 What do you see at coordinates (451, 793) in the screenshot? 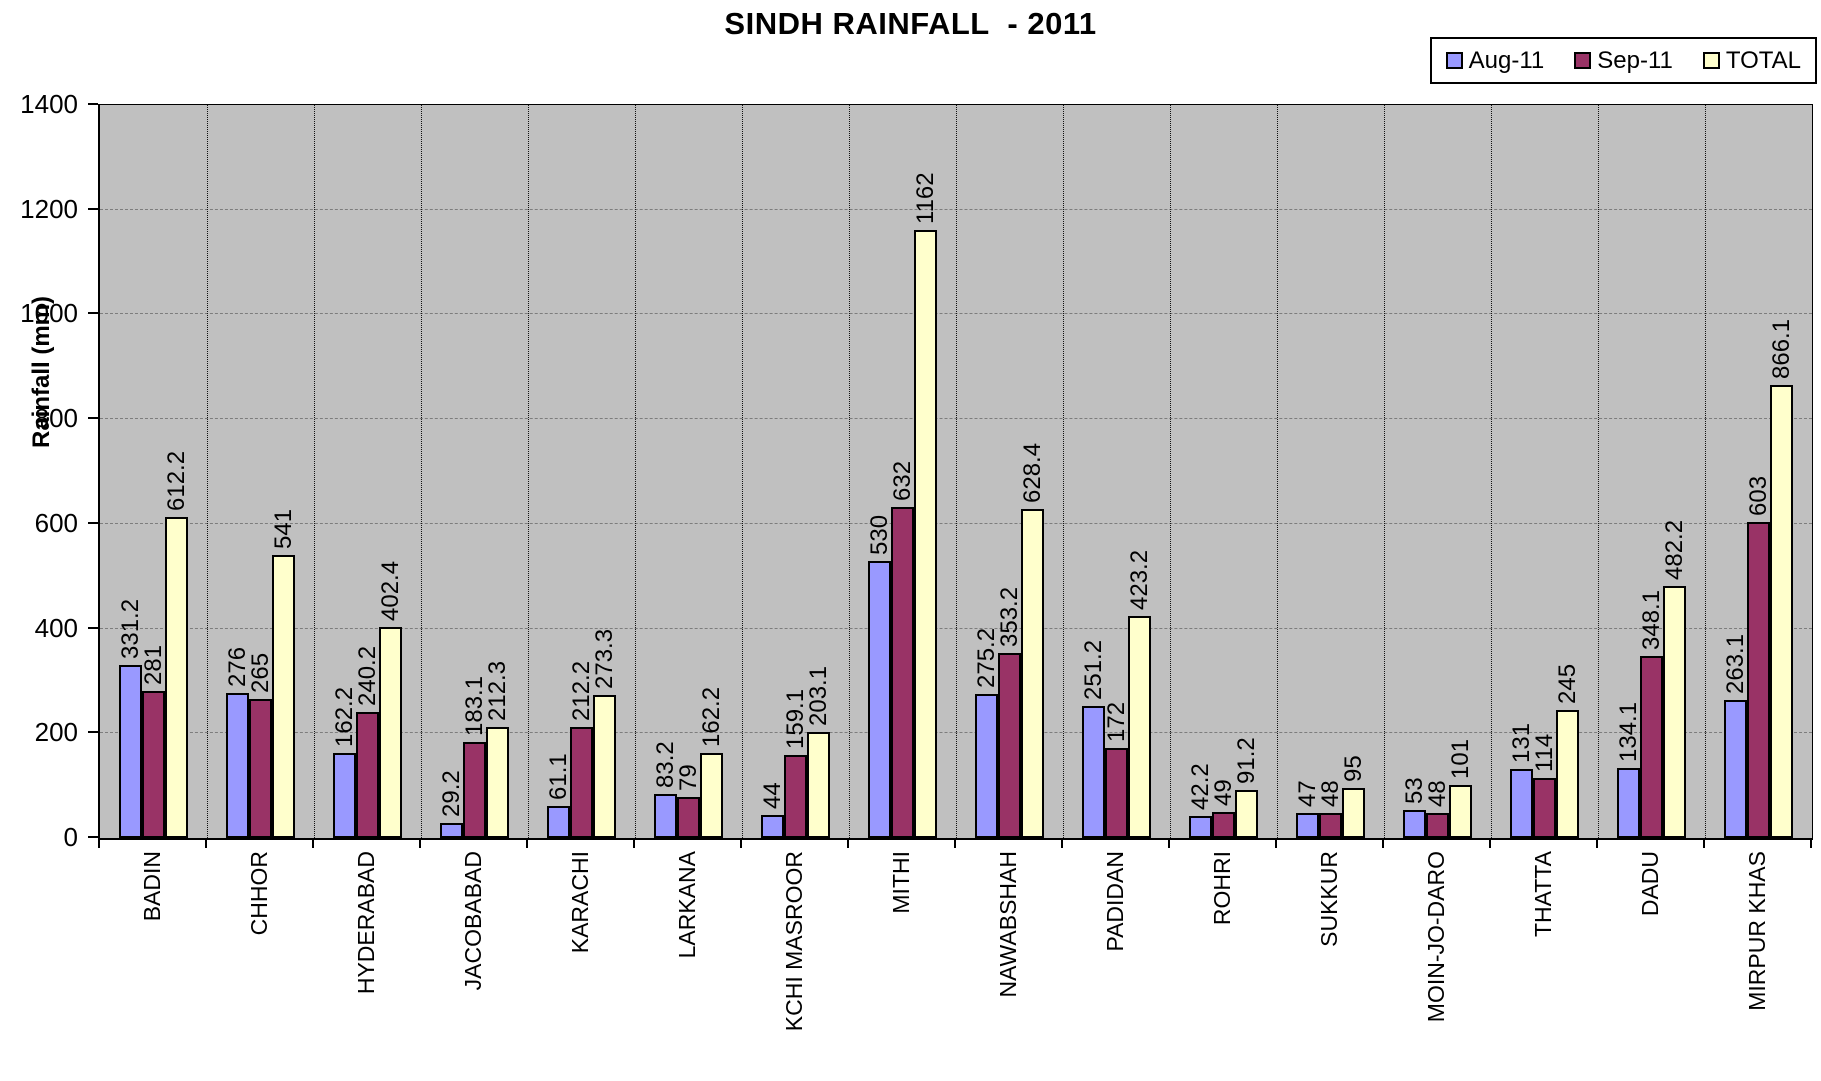
I see `bar-value-label: 29.2` at bounding box center [451, 793].